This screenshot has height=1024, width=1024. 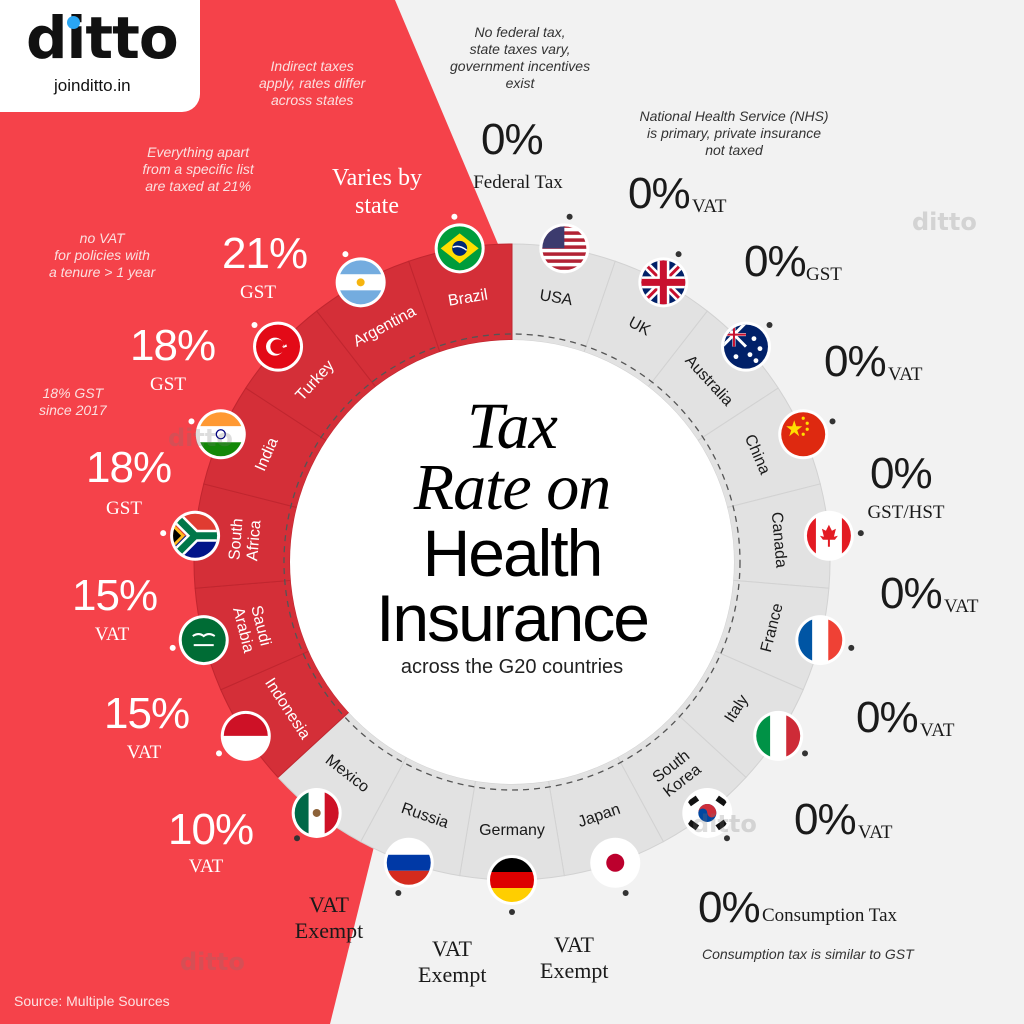 I want to click on brand-logo-card: ditto joinditto.in, so click(x=100, y=56).